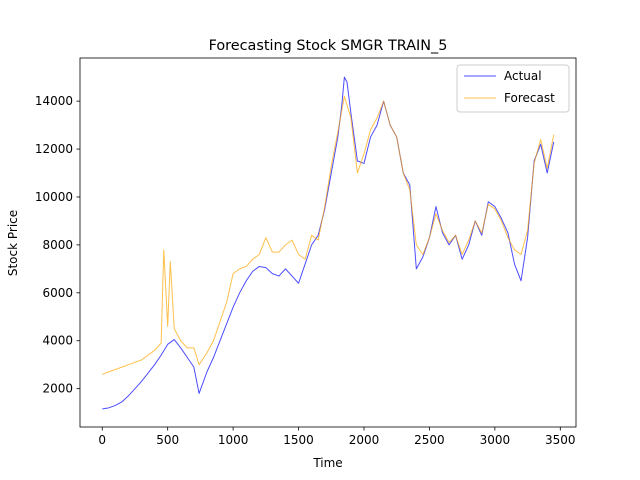 Image resolution: width=640 pixels, height=480 pixels. I want to click on legend-label-forecast: Forecast, so click(529, 98).